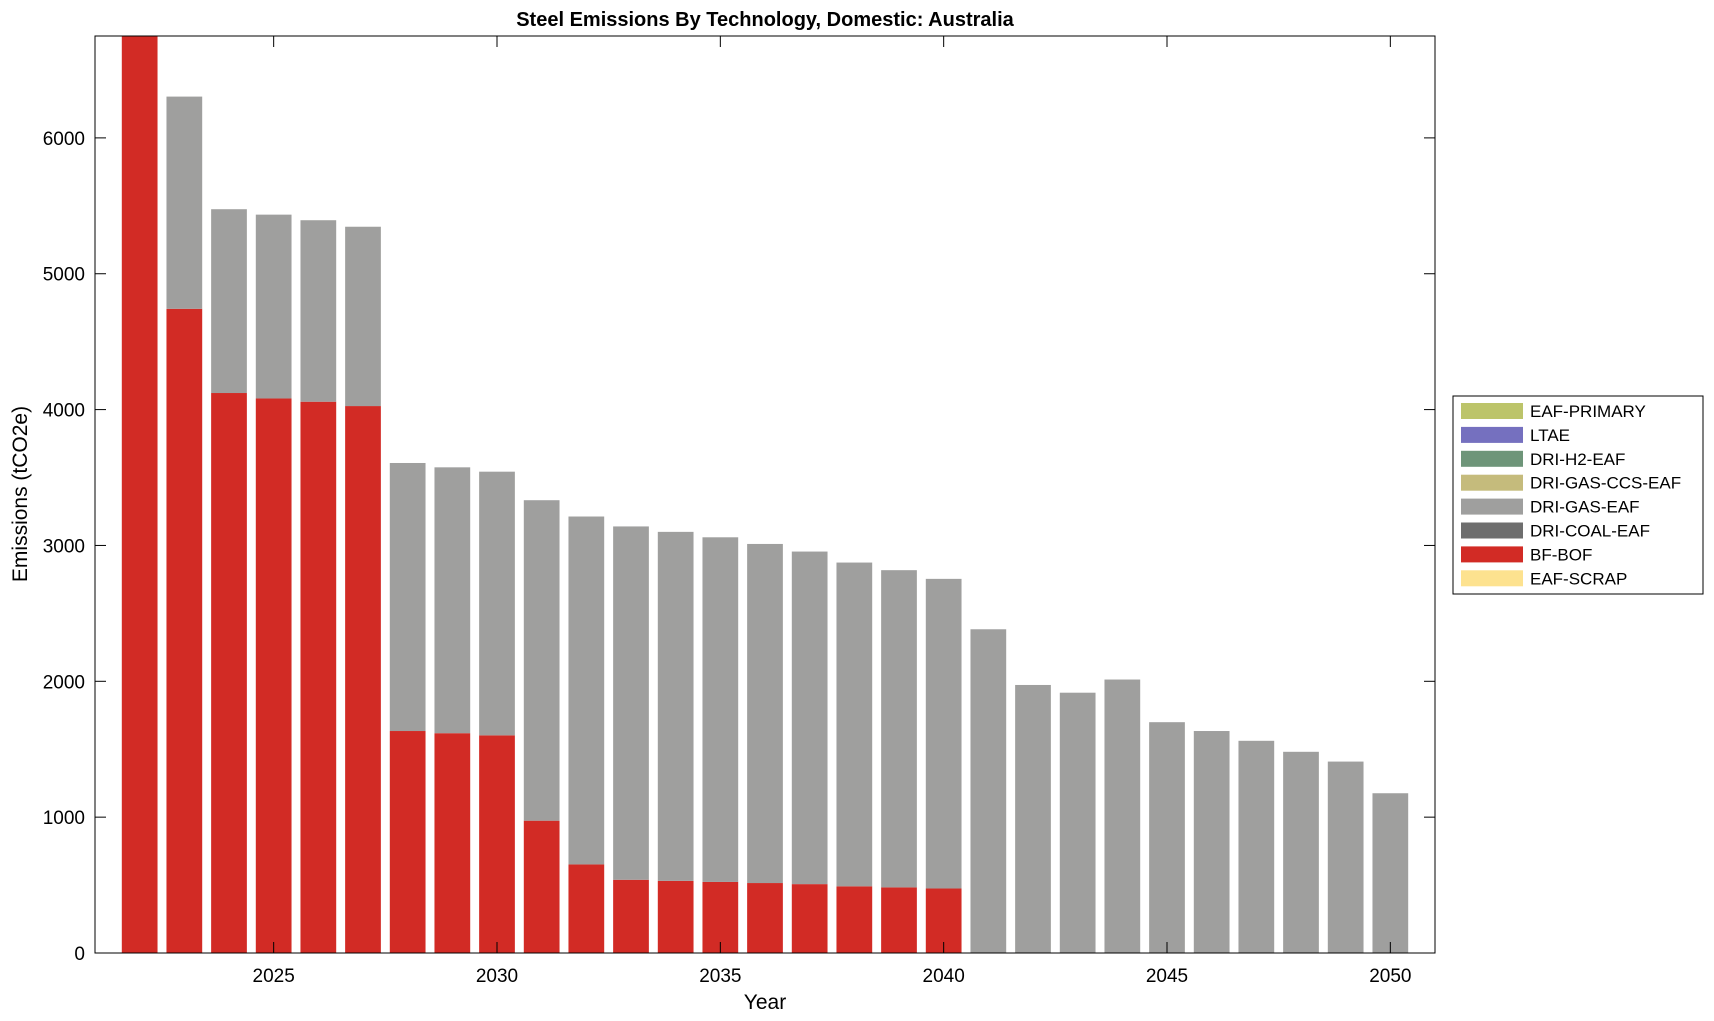  Describe the element at coordinates (1211, 842) in the screenshot. I see `bar-dri-gas-eaf-2046` at that location.